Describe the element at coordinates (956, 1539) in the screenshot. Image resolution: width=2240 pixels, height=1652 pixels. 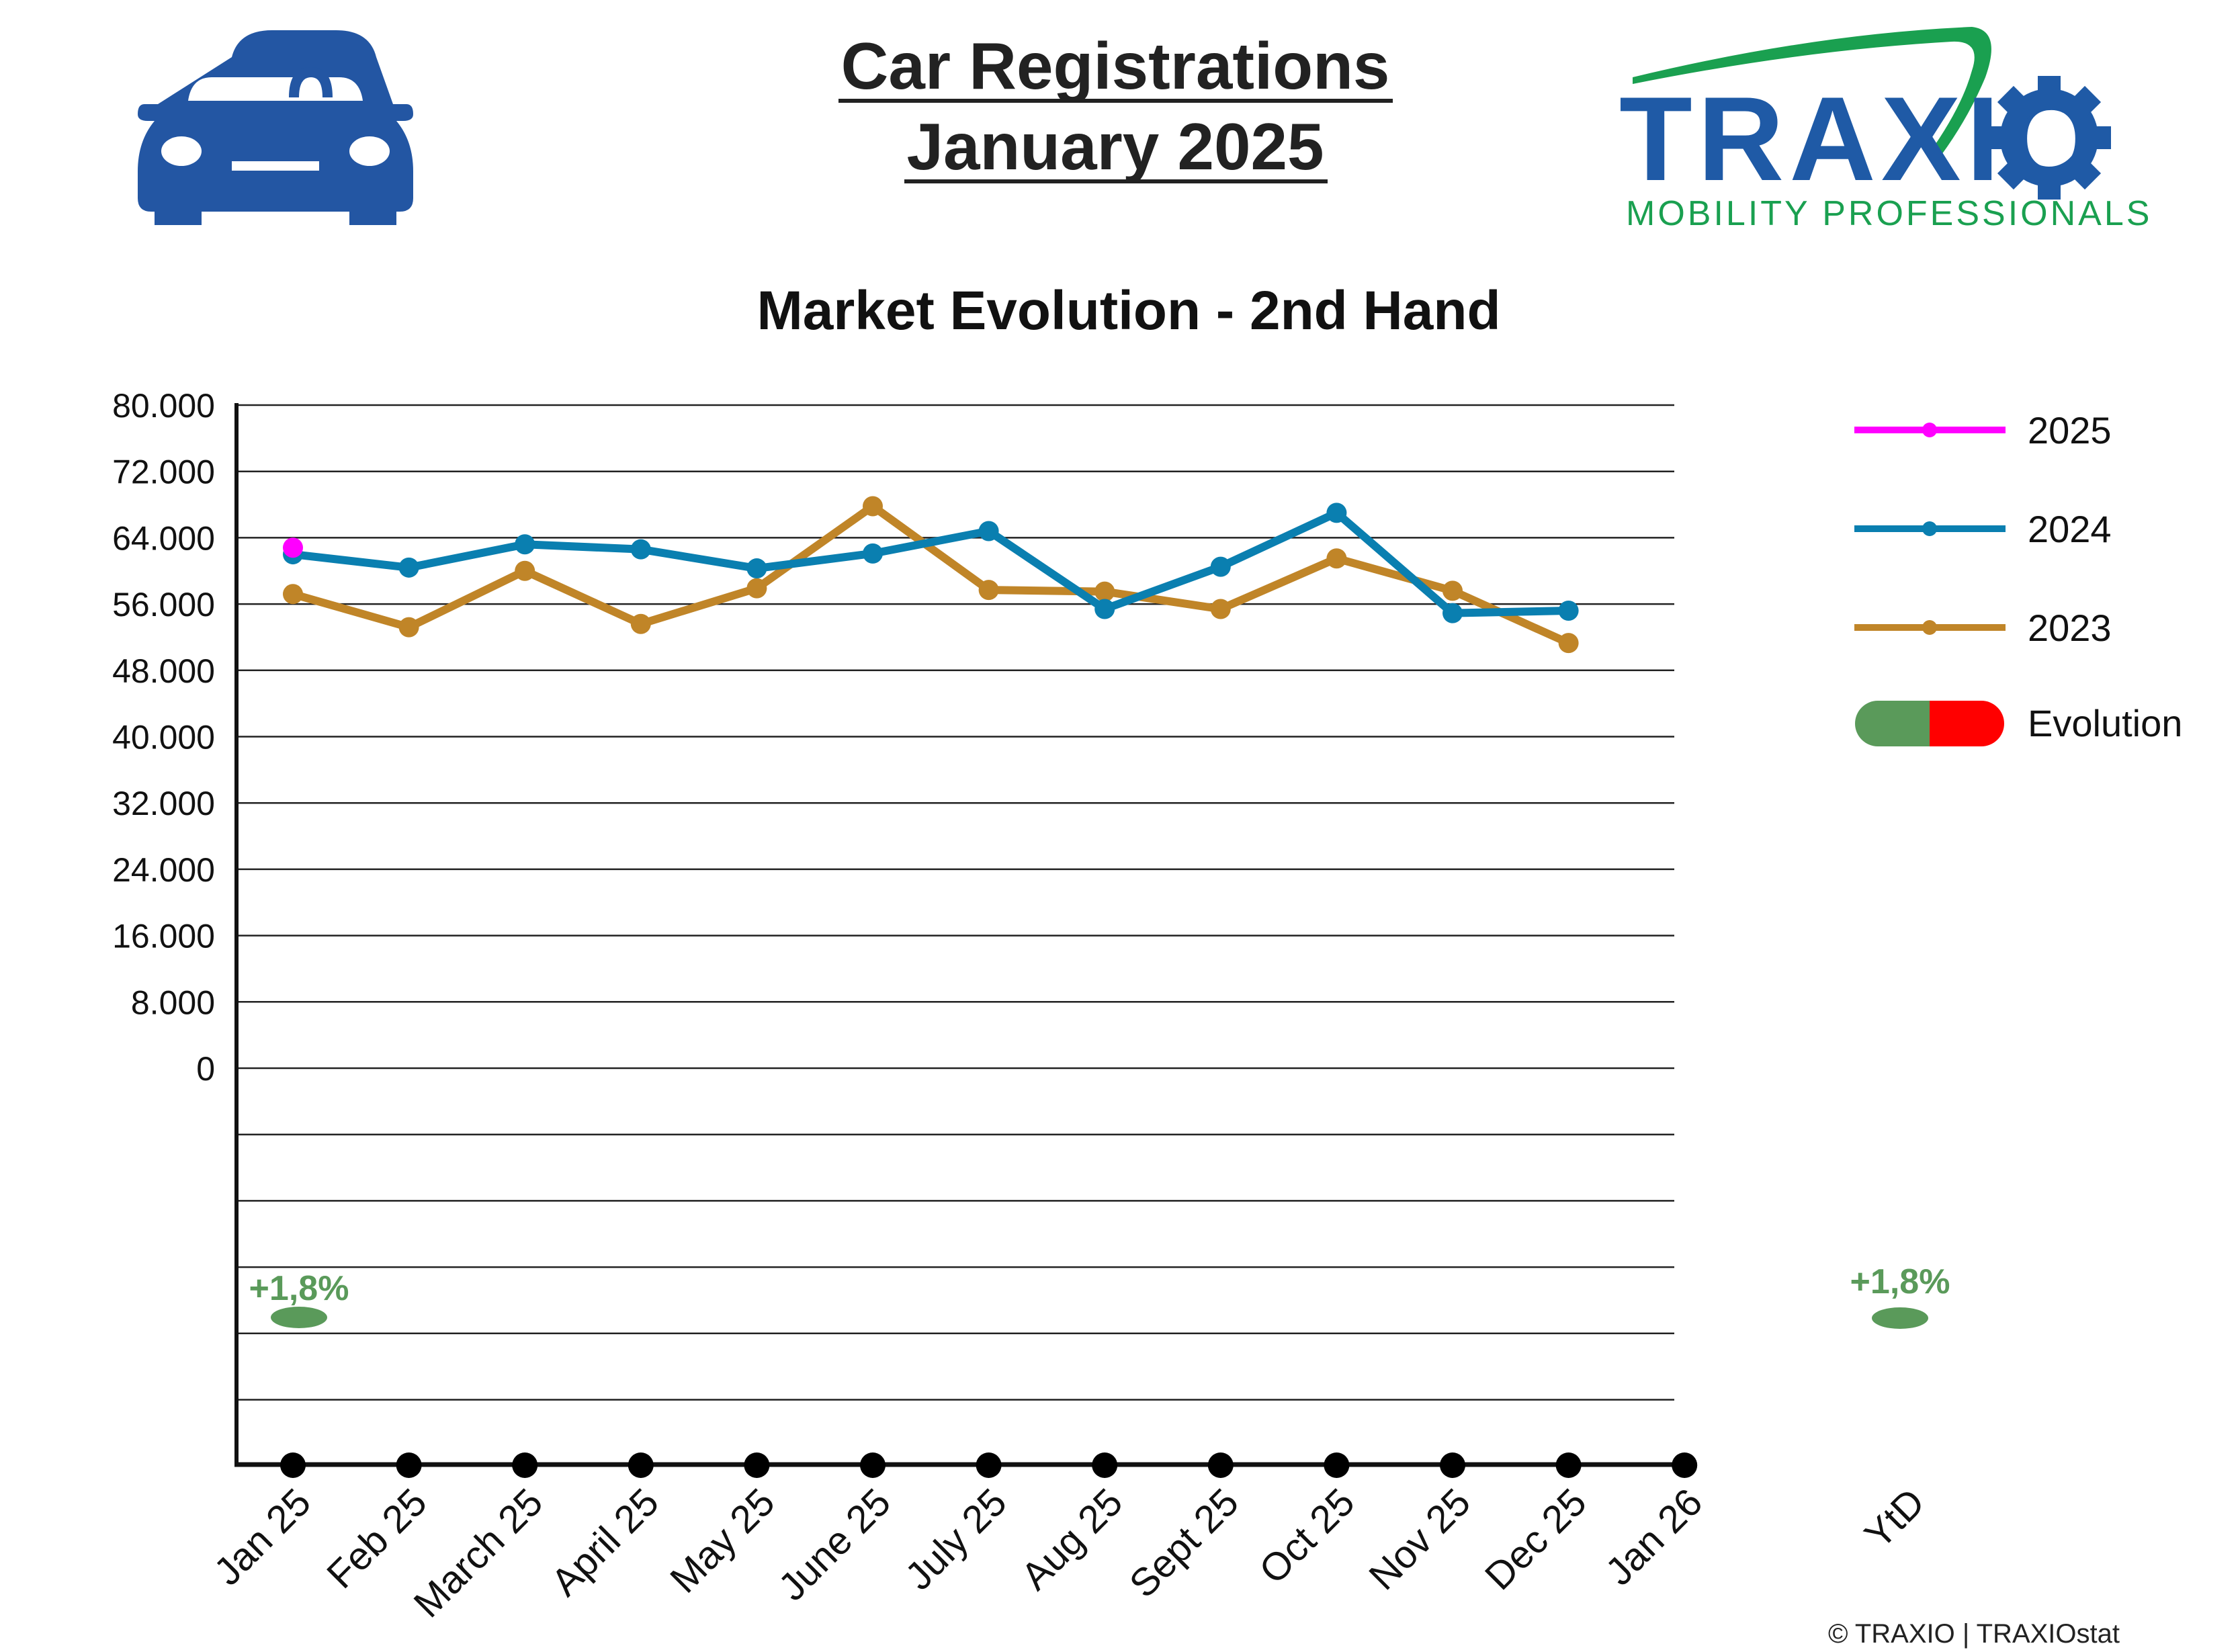
I see `x-tick-label: July 25` at that location.